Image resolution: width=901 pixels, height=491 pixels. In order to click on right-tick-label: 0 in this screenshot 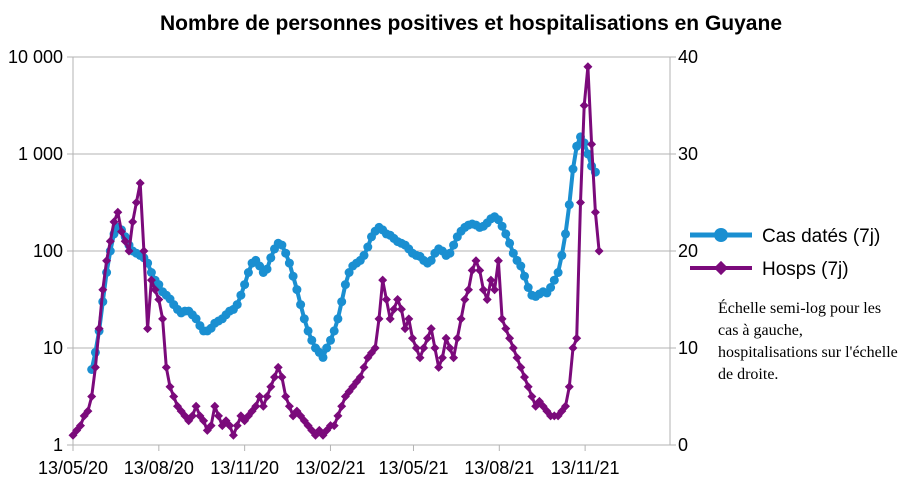, I will do `click(683, 445)`.